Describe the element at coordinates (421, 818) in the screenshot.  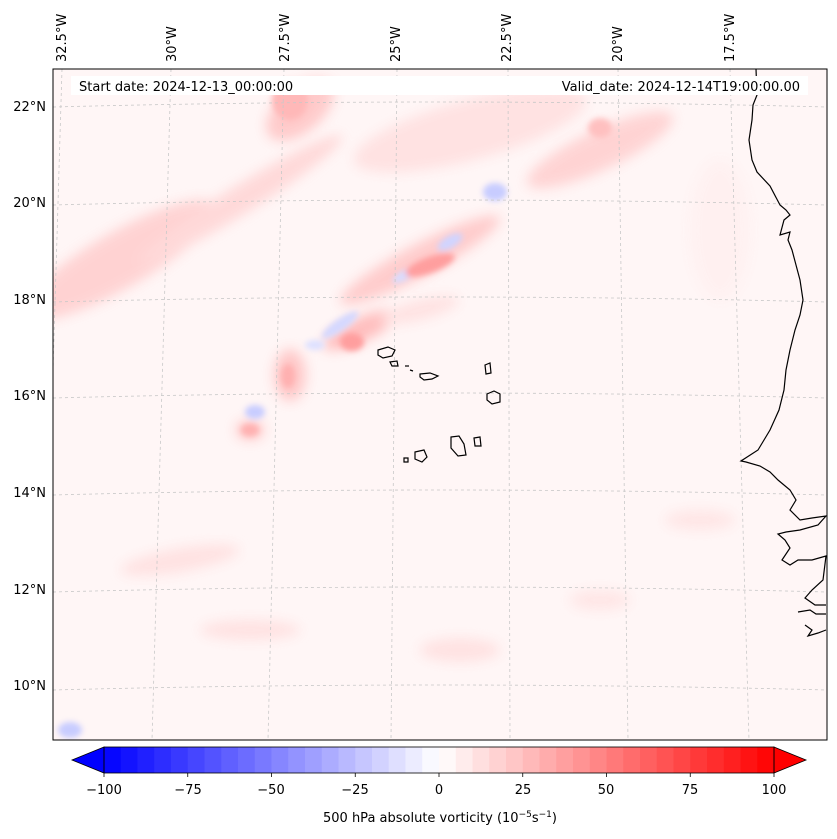
I see `colorbar-title-main: 500 hPa absolute vorticity (10` at that location.